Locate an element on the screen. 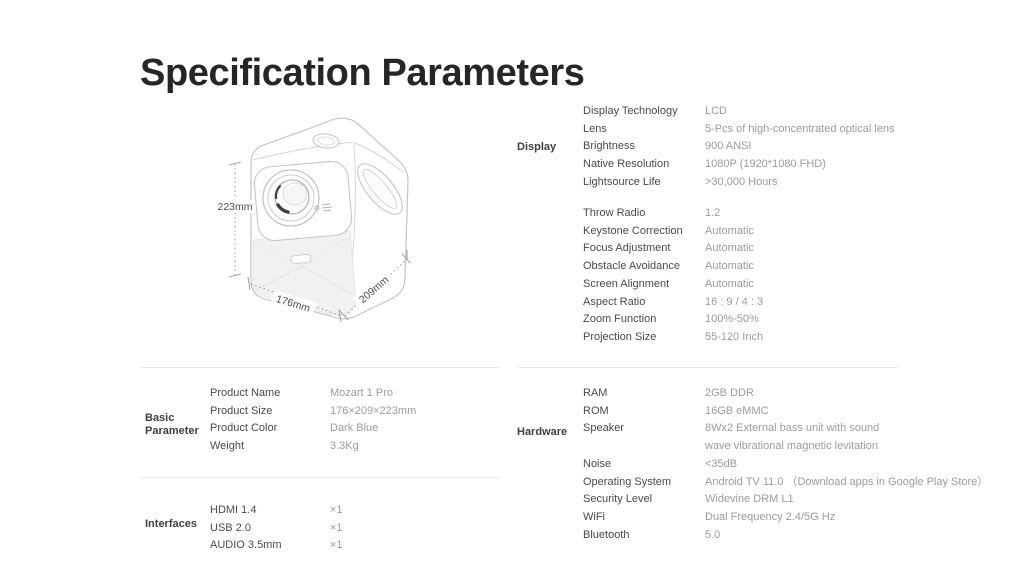 This screenshot has height=576, width=1024. spec-value: 16 : 9 / 4 : 3 is located at coordinates (734, 301).